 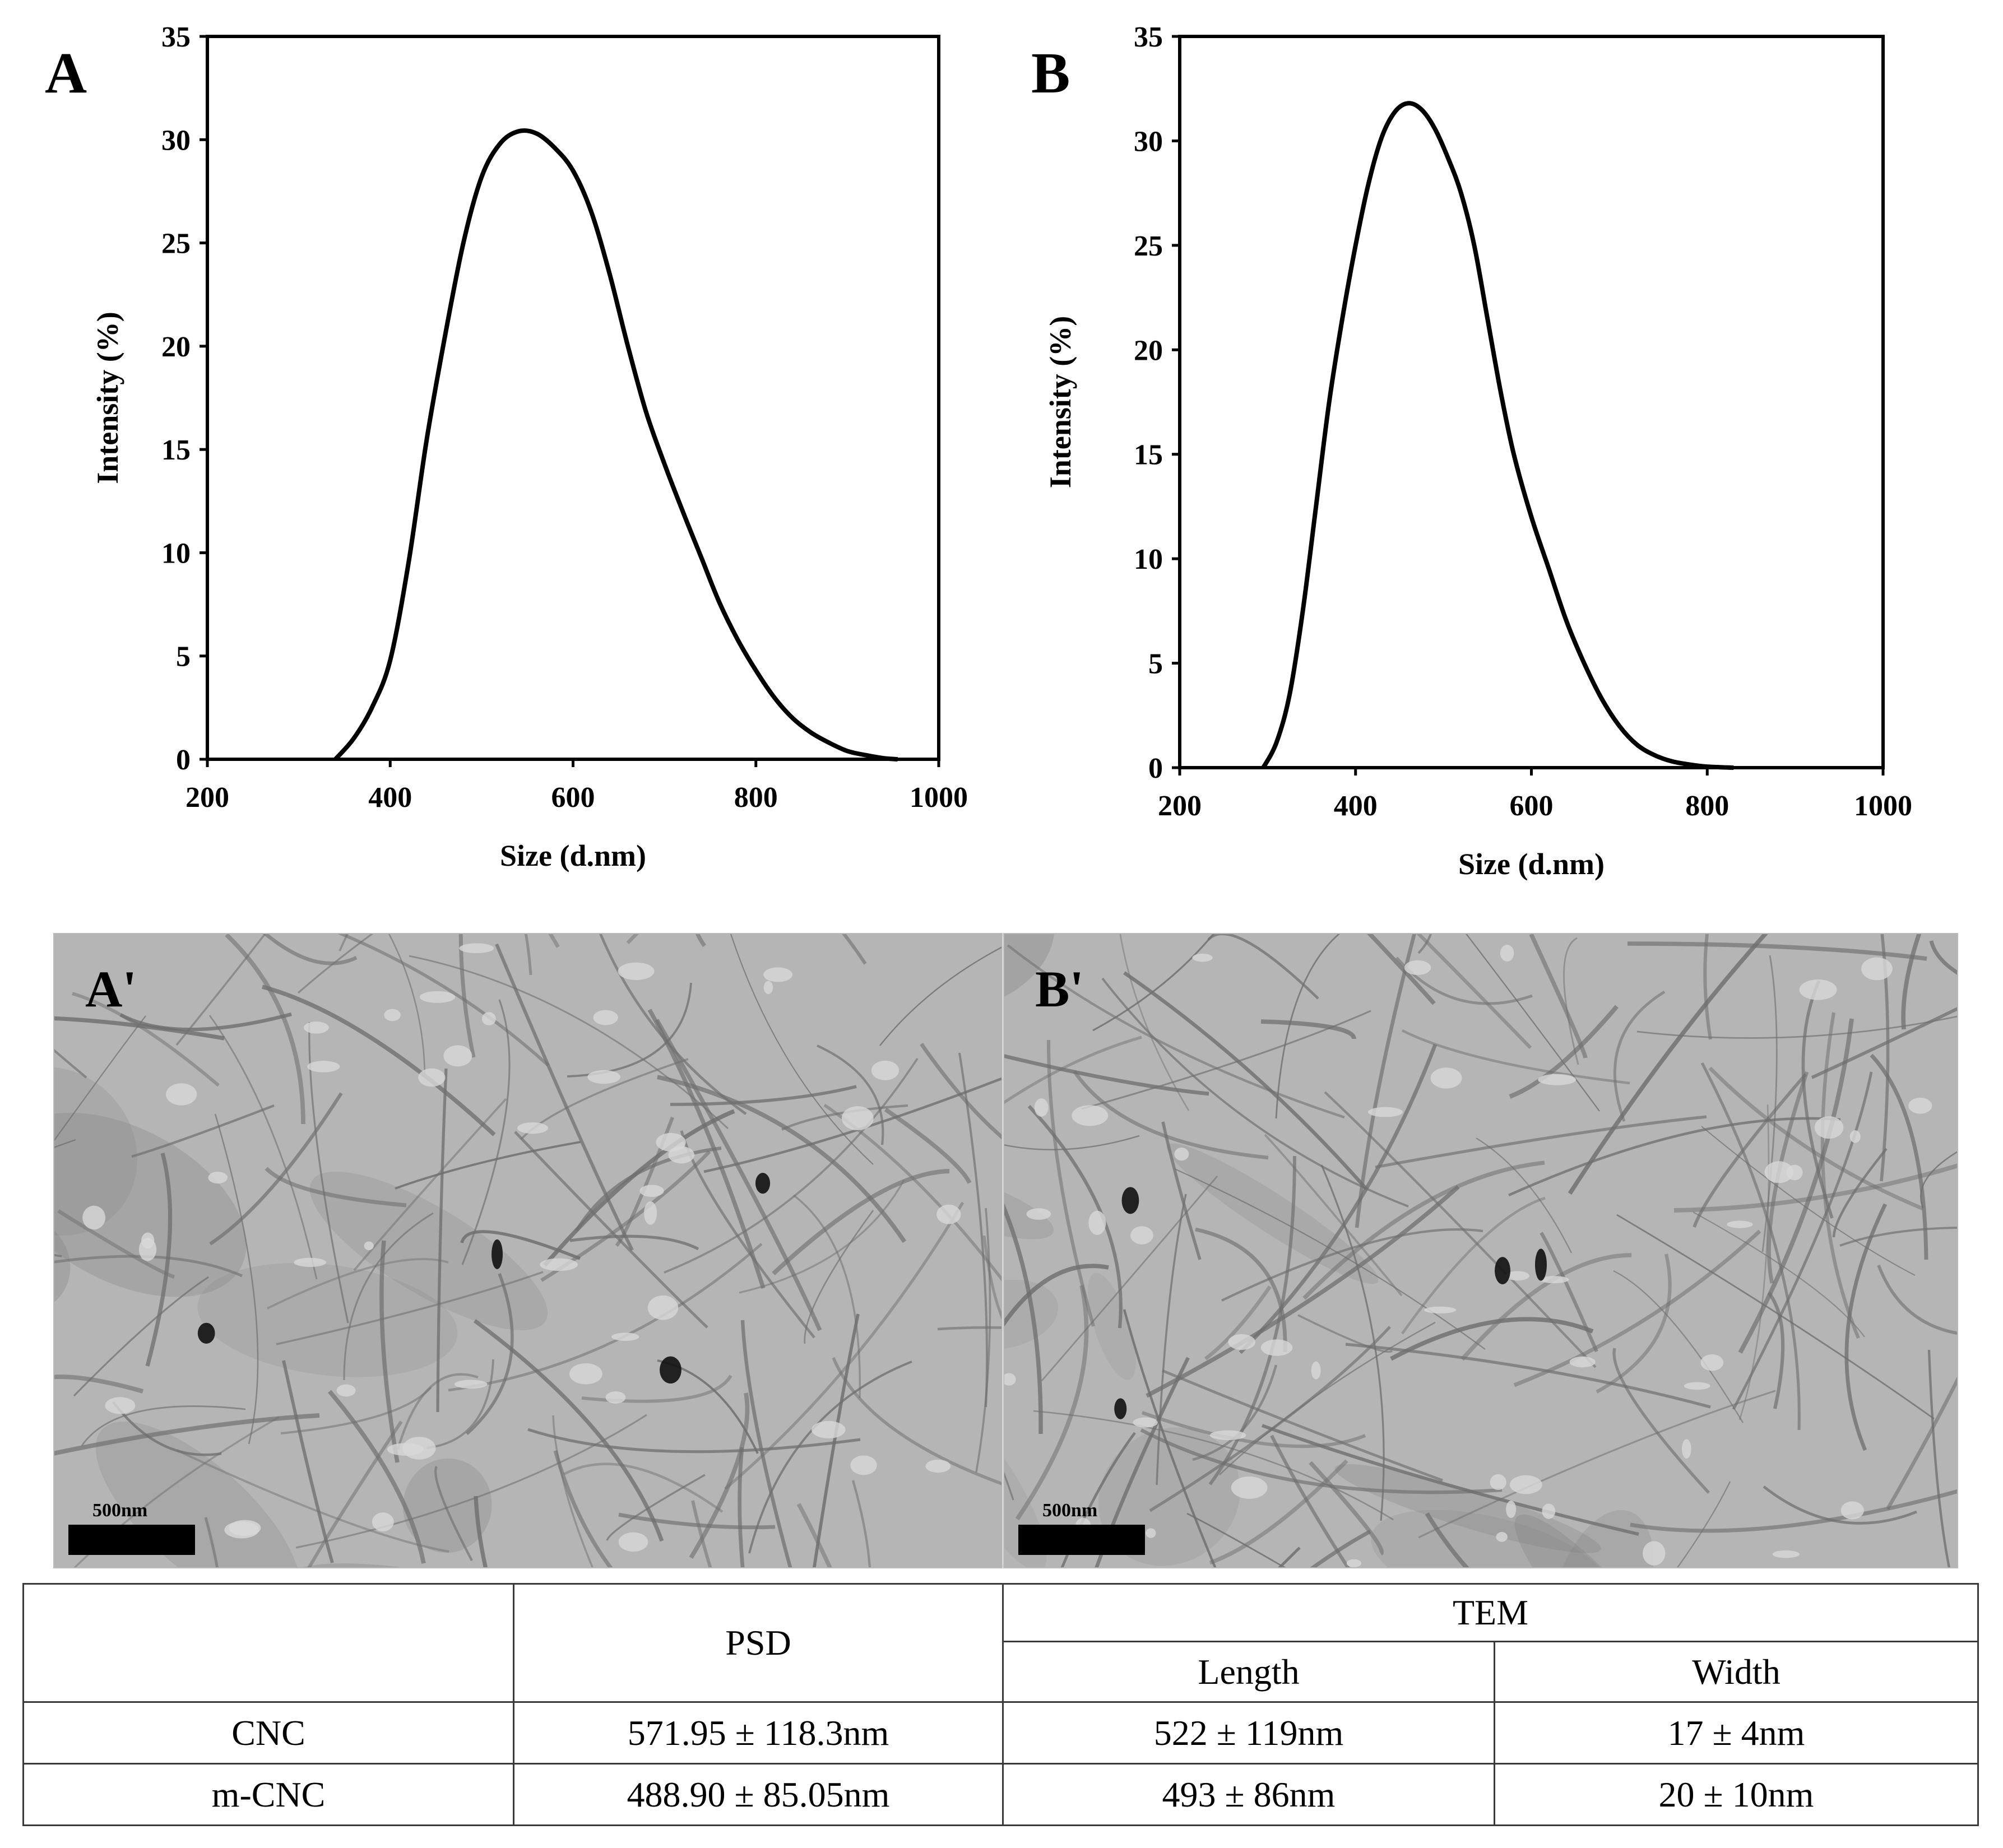 I want to click on header-width: Width, so click(x=1736, y=1672).